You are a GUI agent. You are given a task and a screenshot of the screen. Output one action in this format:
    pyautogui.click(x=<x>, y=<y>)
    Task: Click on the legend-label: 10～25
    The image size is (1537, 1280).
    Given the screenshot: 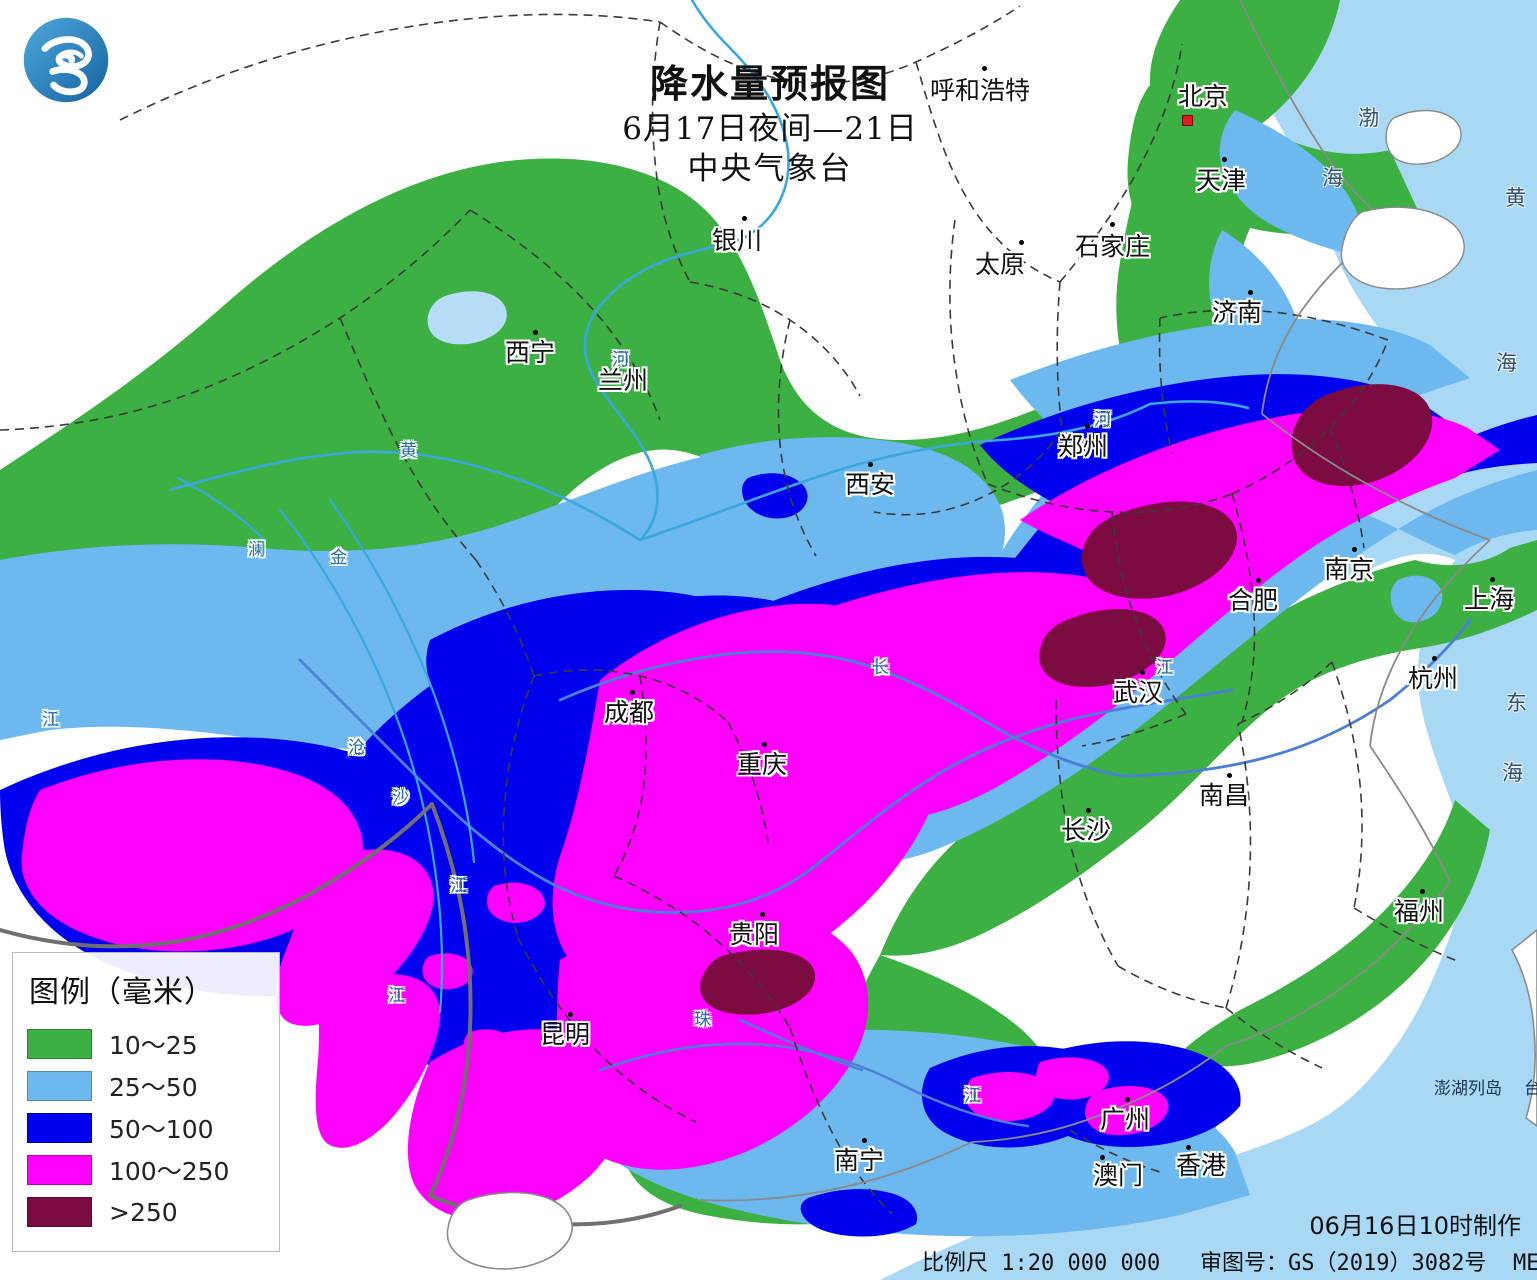 What is the action you would take?
    pyautogui.click(x=153, y=1045)
    